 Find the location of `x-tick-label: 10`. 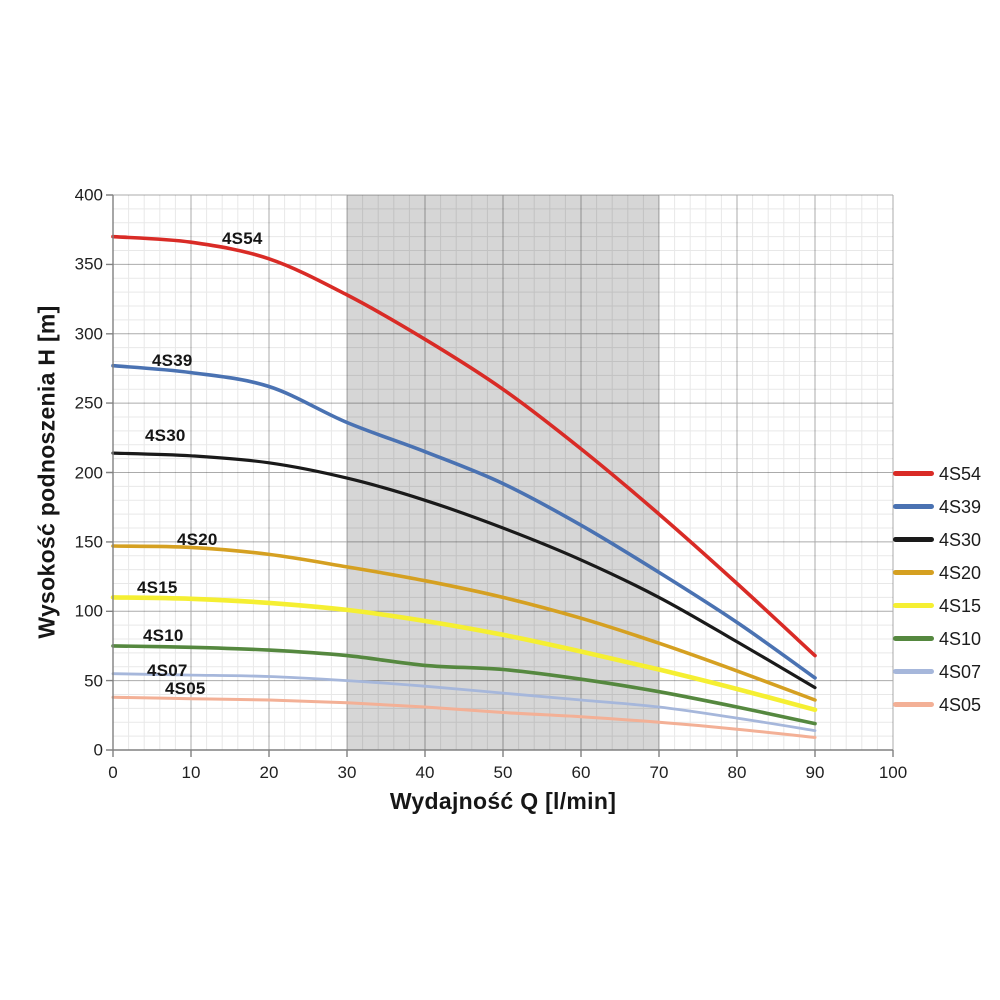

x-tick-label: 10 is located at coordinates (191, 772).